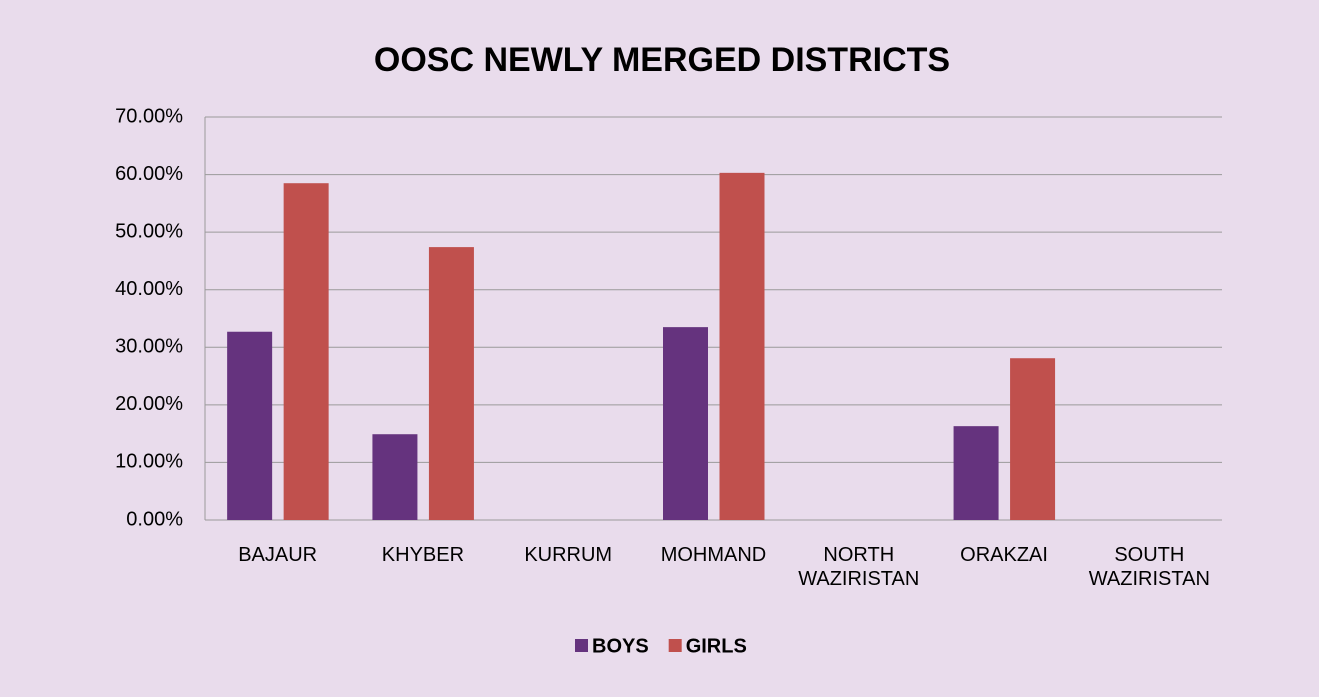 This screenshot has width=1319, height=697. I want to click on x-tick-label-box: SOUTH WAZIRISTAN, so click(1149, 567).